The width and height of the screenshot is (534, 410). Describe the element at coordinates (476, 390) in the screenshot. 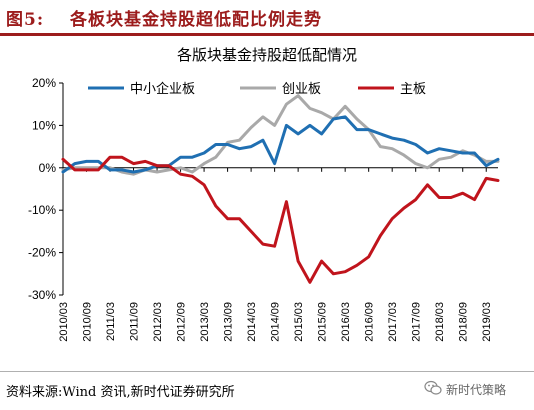

I see `watermark: 新时代策略` at that location.